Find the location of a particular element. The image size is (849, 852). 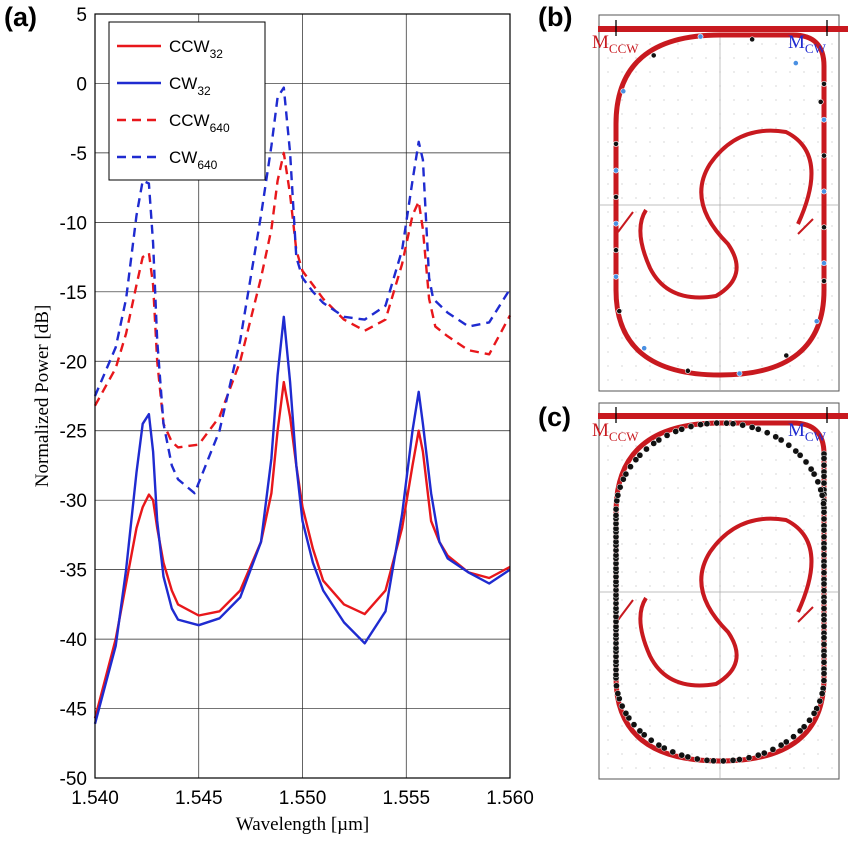

panel-c-frame is located at coordinates (719, 591).